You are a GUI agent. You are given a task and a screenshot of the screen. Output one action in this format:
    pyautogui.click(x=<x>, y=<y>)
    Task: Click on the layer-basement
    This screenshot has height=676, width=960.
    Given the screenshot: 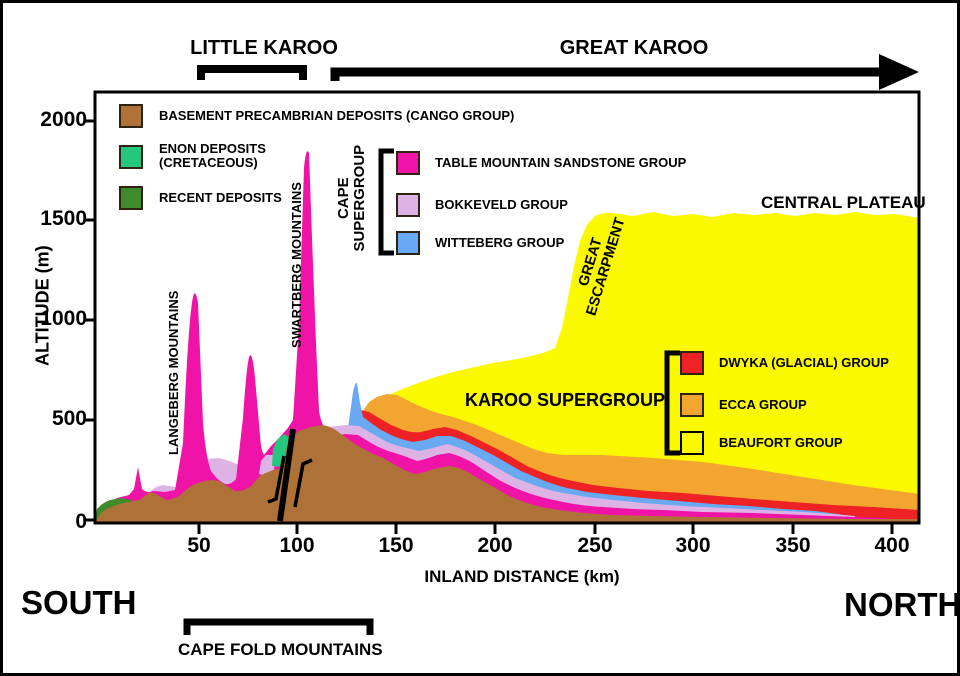 What is the action you would take?
    pyautogui.click(x=507, y=473)
    